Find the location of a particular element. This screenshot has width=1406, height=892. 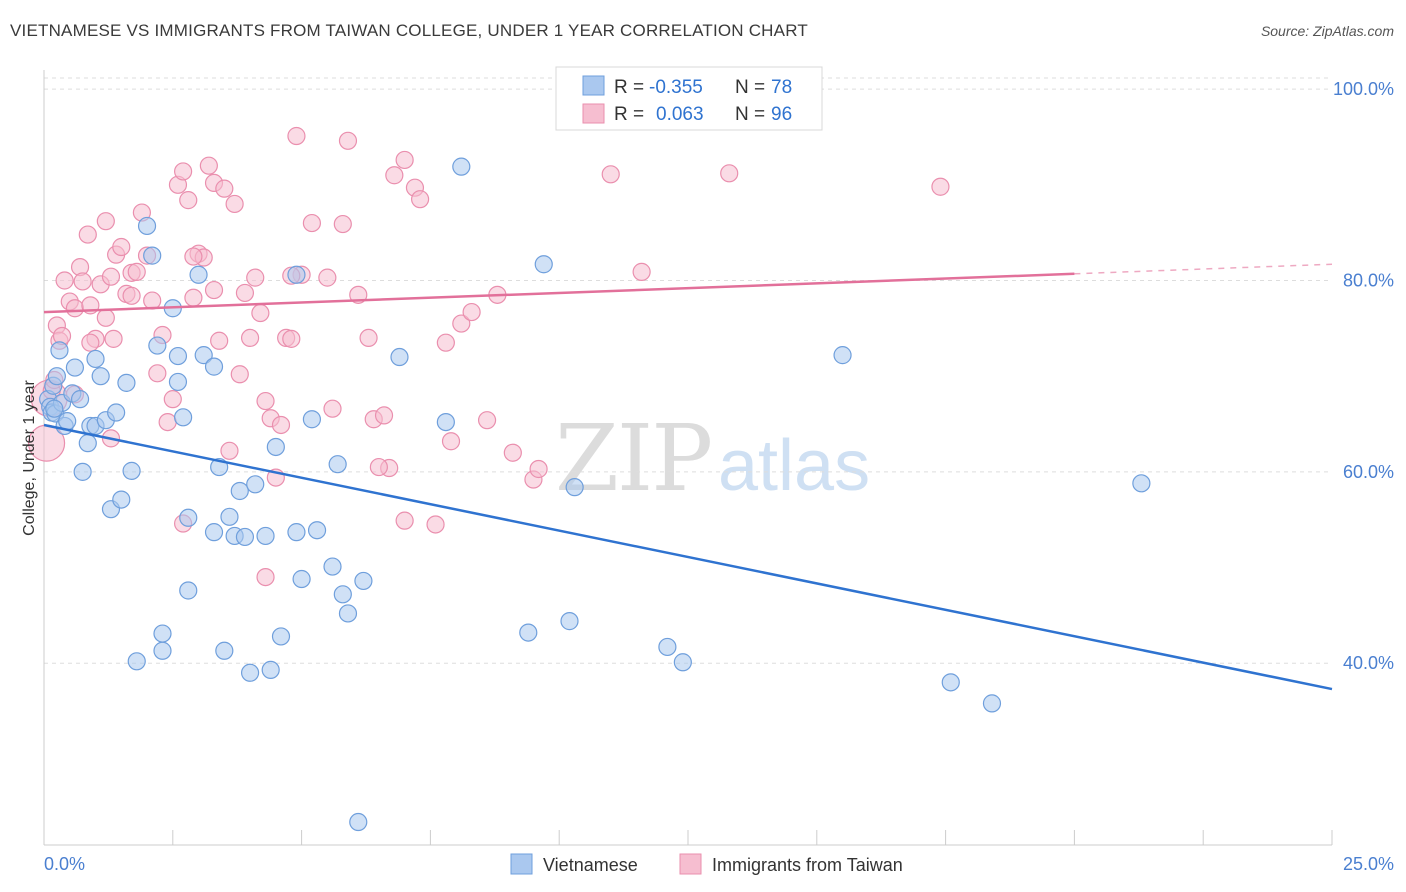

x-tick-labels: 0.0% 25.0% is located at coordinates (719, 864).